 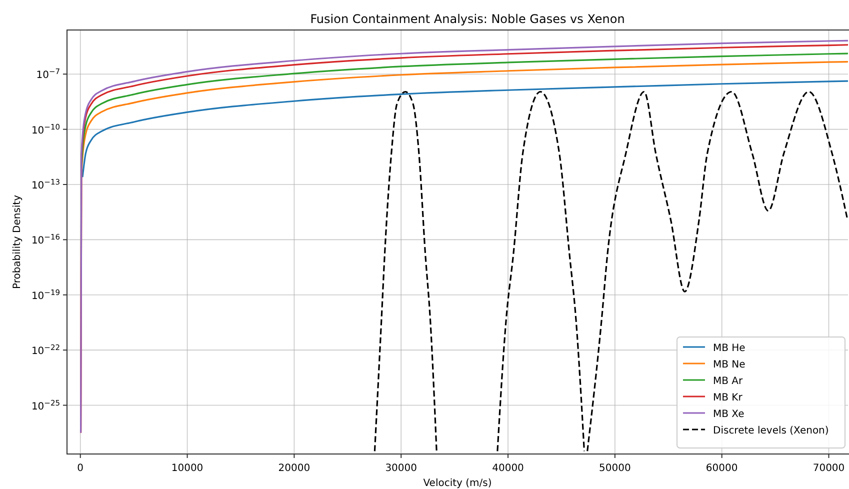 I want to click on y-axis-title: Probability Density, so click(x=17, y=242).